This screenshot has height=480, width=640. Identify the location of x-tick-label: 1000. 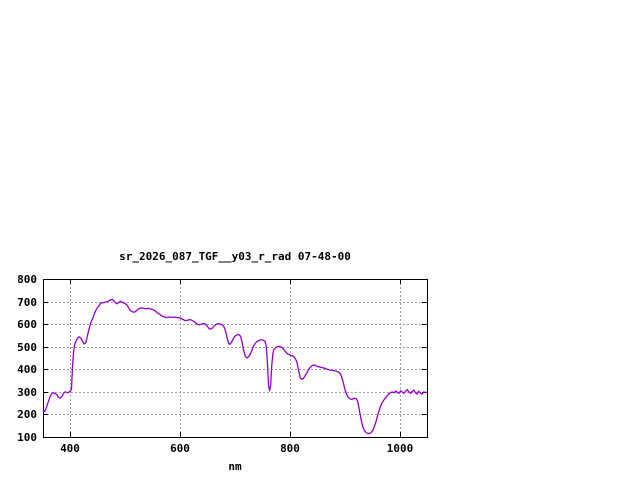
(400, 448).